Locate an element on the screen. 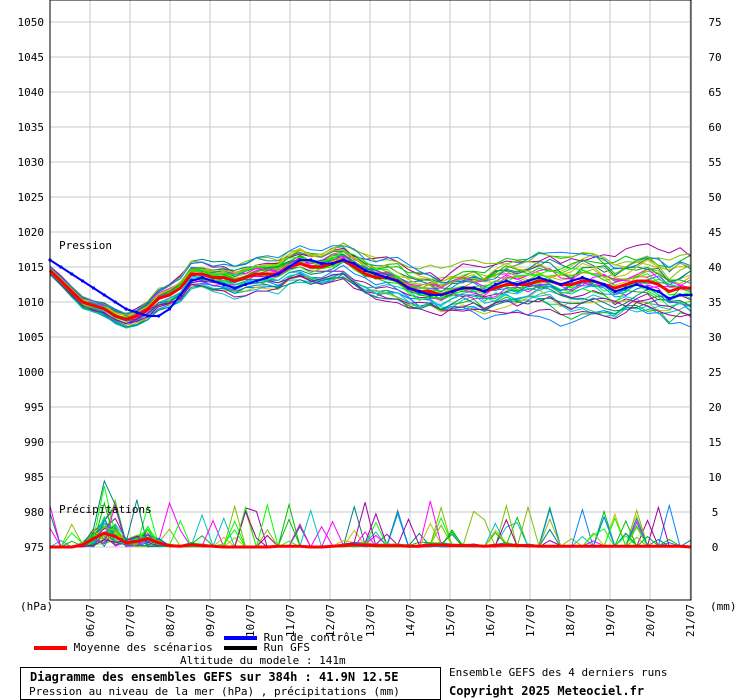 Image resolution: width=740 pixels, height=700 pixels. legend-control: Run de contrôle is located at coordinates (293, 637).